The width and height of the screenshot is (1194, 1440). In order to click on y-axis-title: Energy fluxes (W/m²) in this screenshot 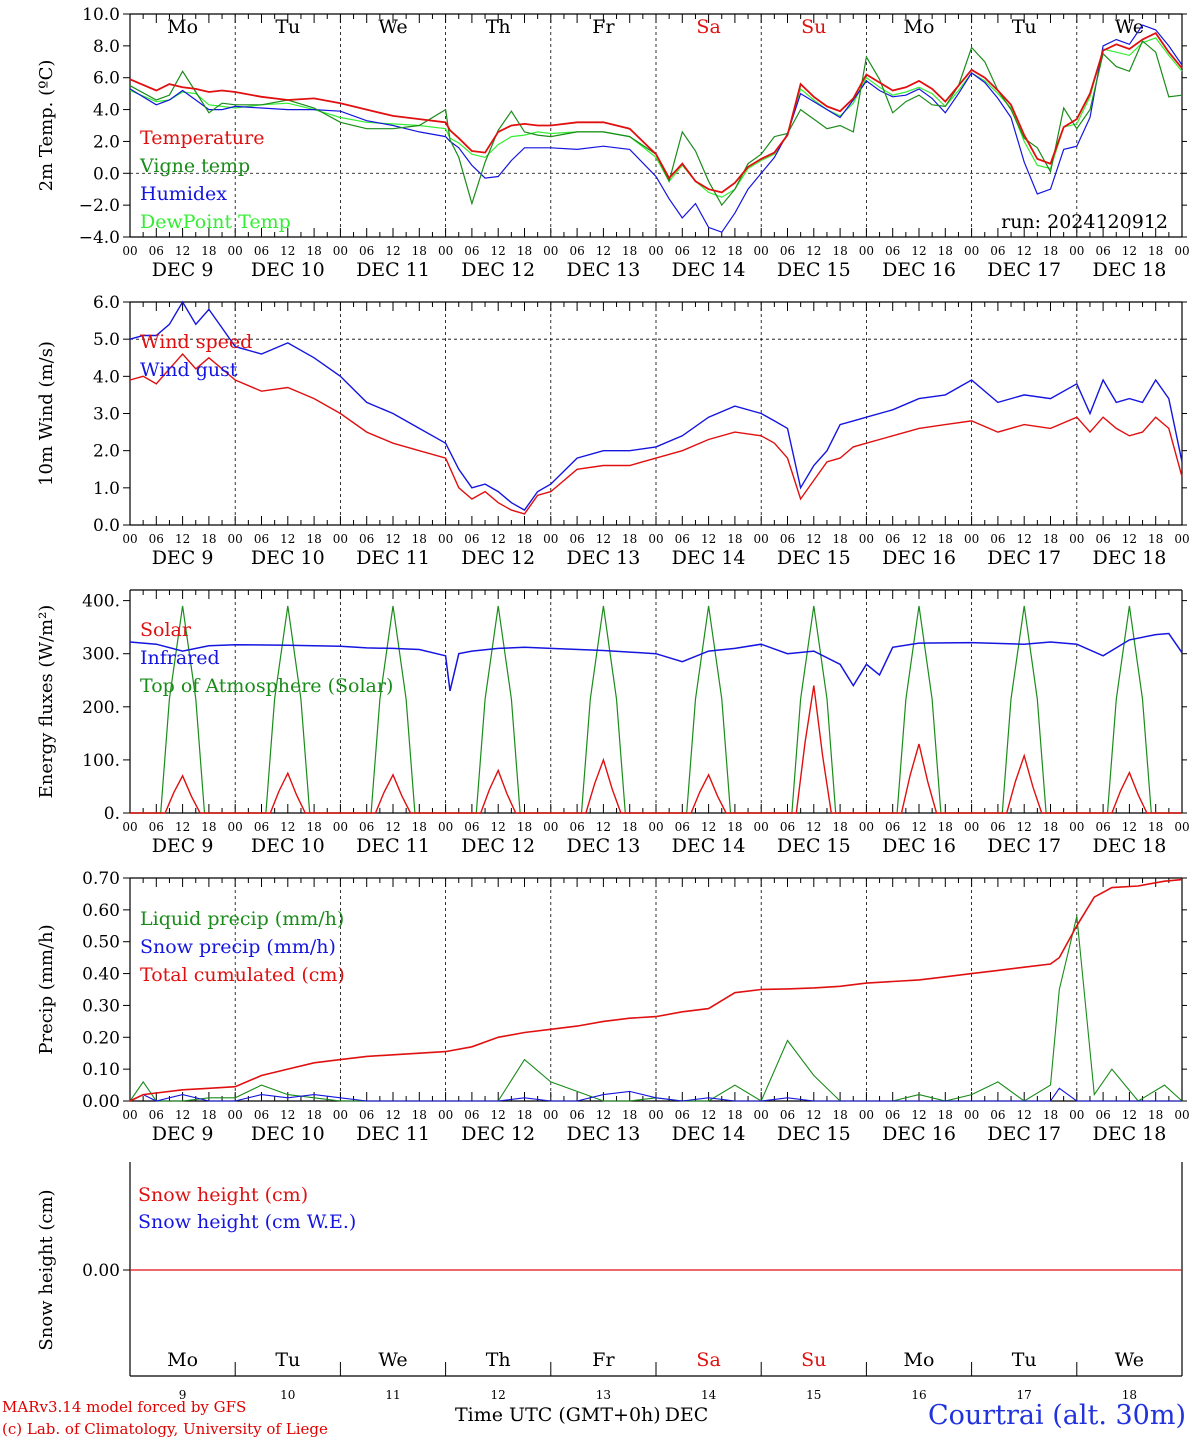, I will do `click(46, 702)`.